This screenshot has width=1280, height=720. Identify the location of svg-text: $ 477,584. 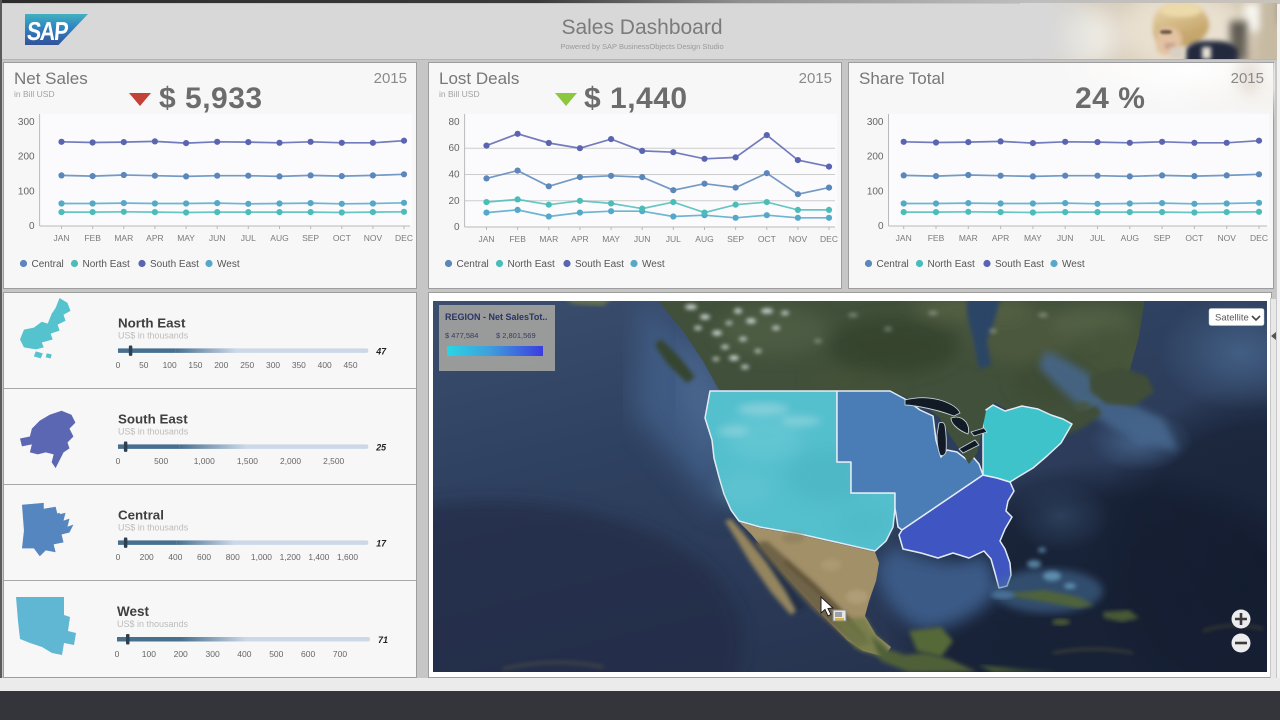
(461, 335).